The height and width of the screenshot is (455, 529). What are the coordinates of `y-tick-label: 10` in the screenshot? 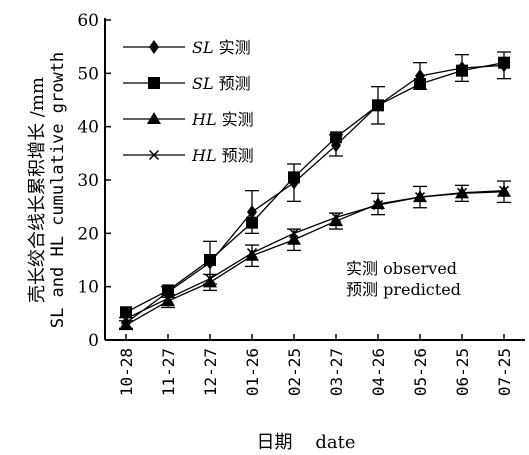 It's located at (88, 288).